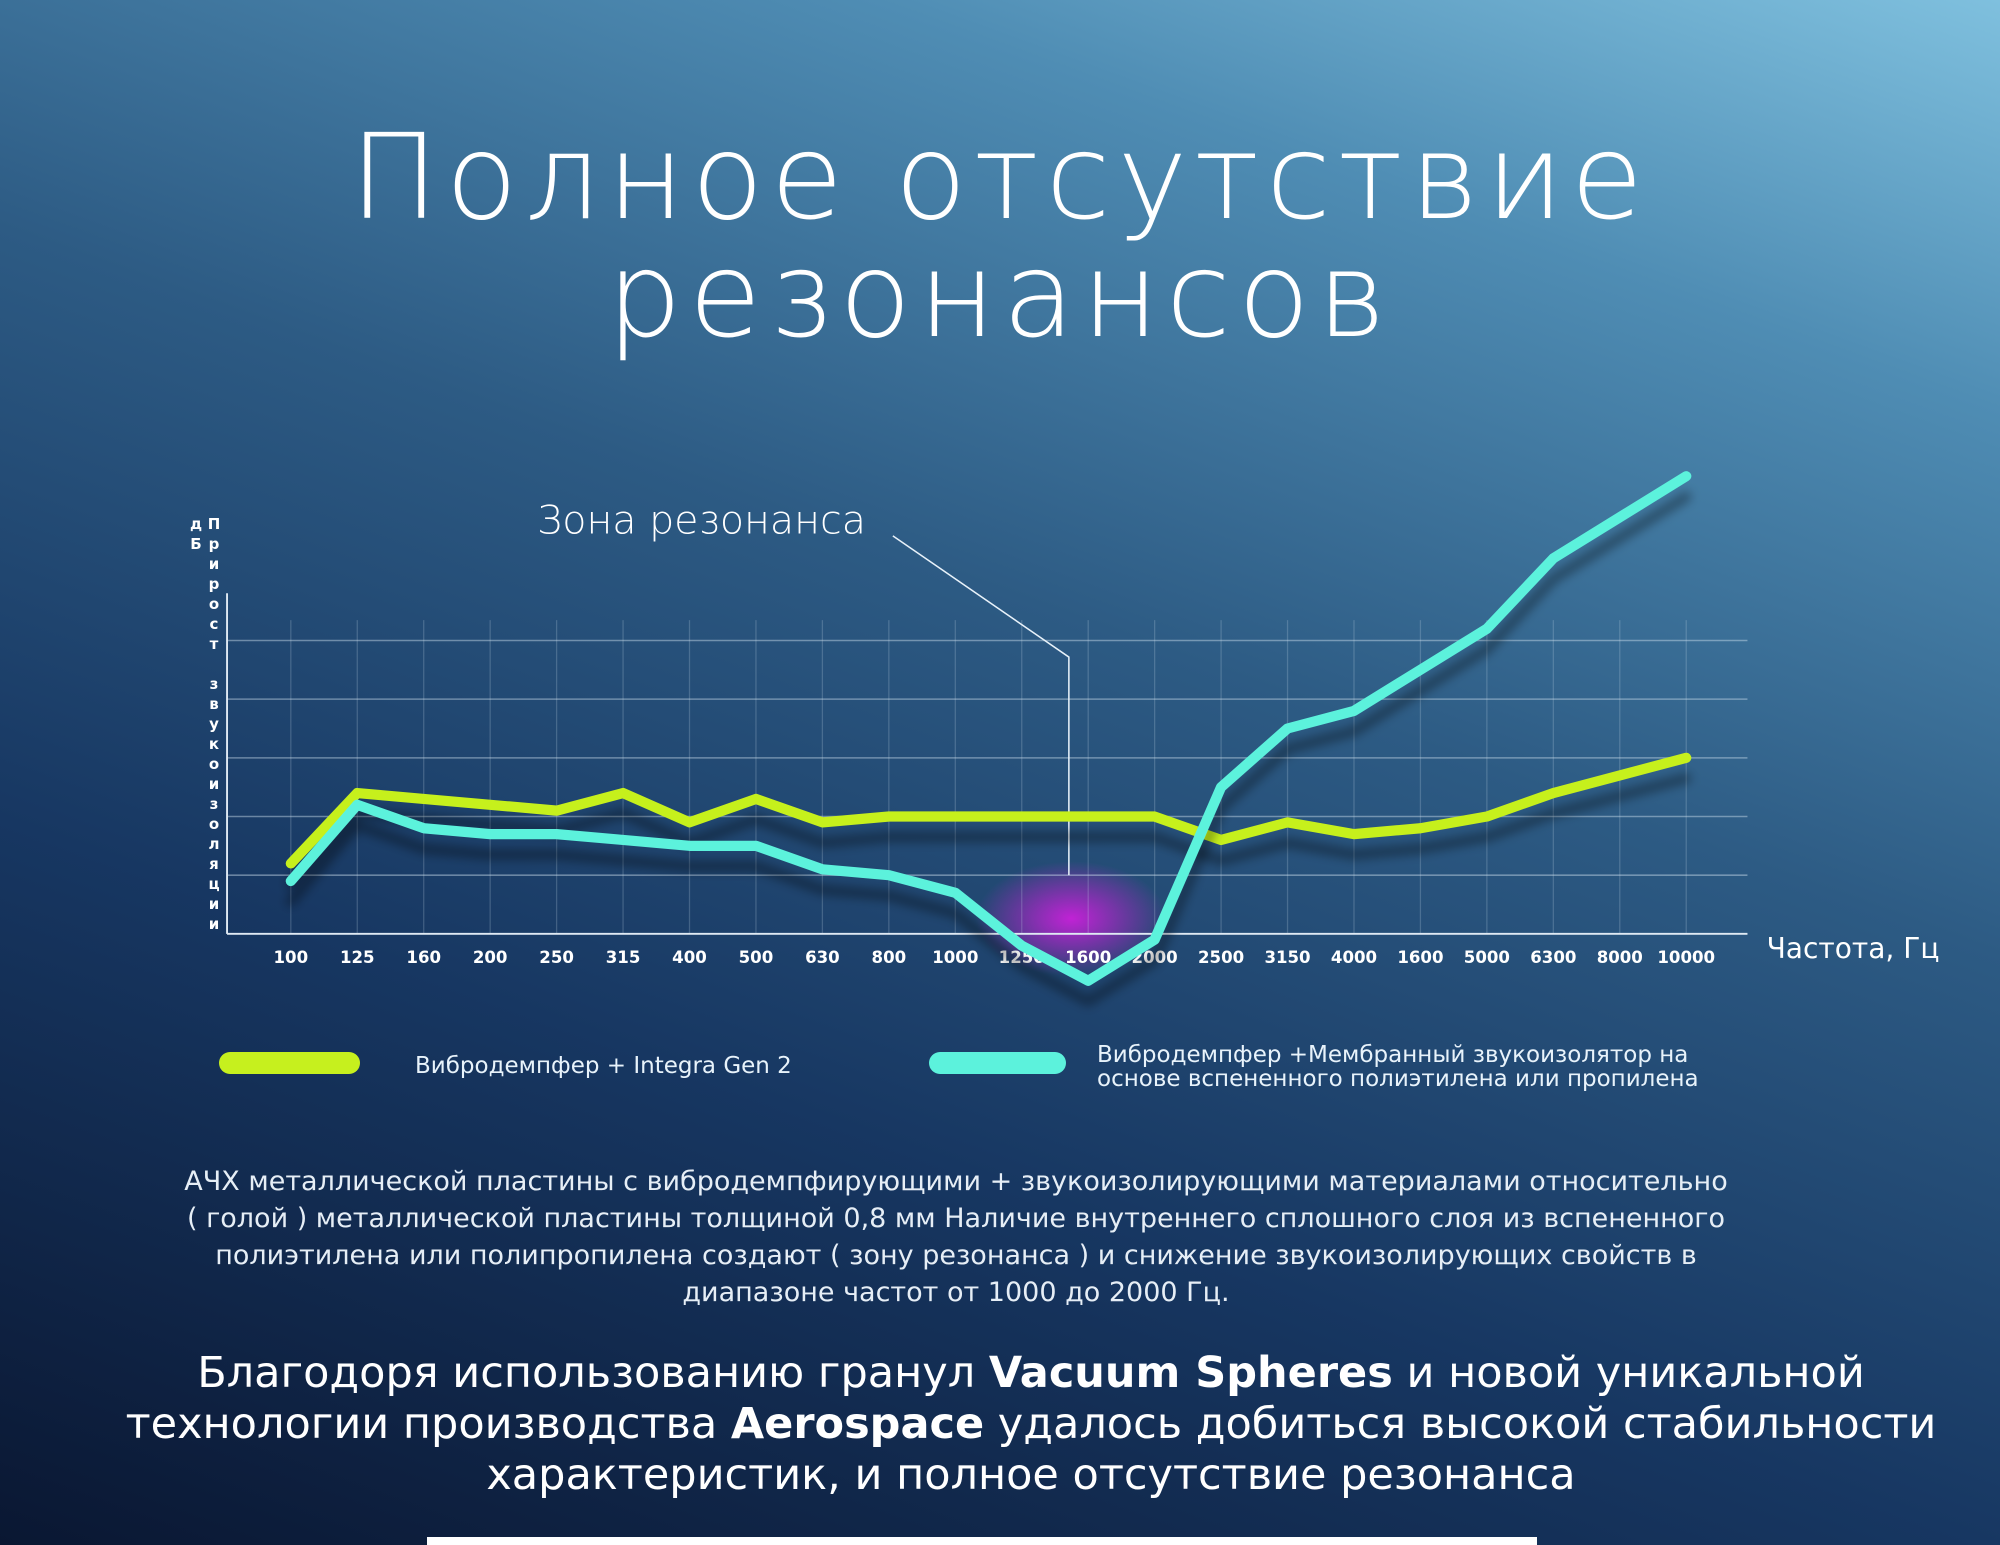 Image resolution: width=2000 pixels, height=1545 pixels. What do you see at coordinates (593, 1373) in the screenshot?
I see `footer-text: Благодоря использованию гранул` at bounding box center [593, 1373].